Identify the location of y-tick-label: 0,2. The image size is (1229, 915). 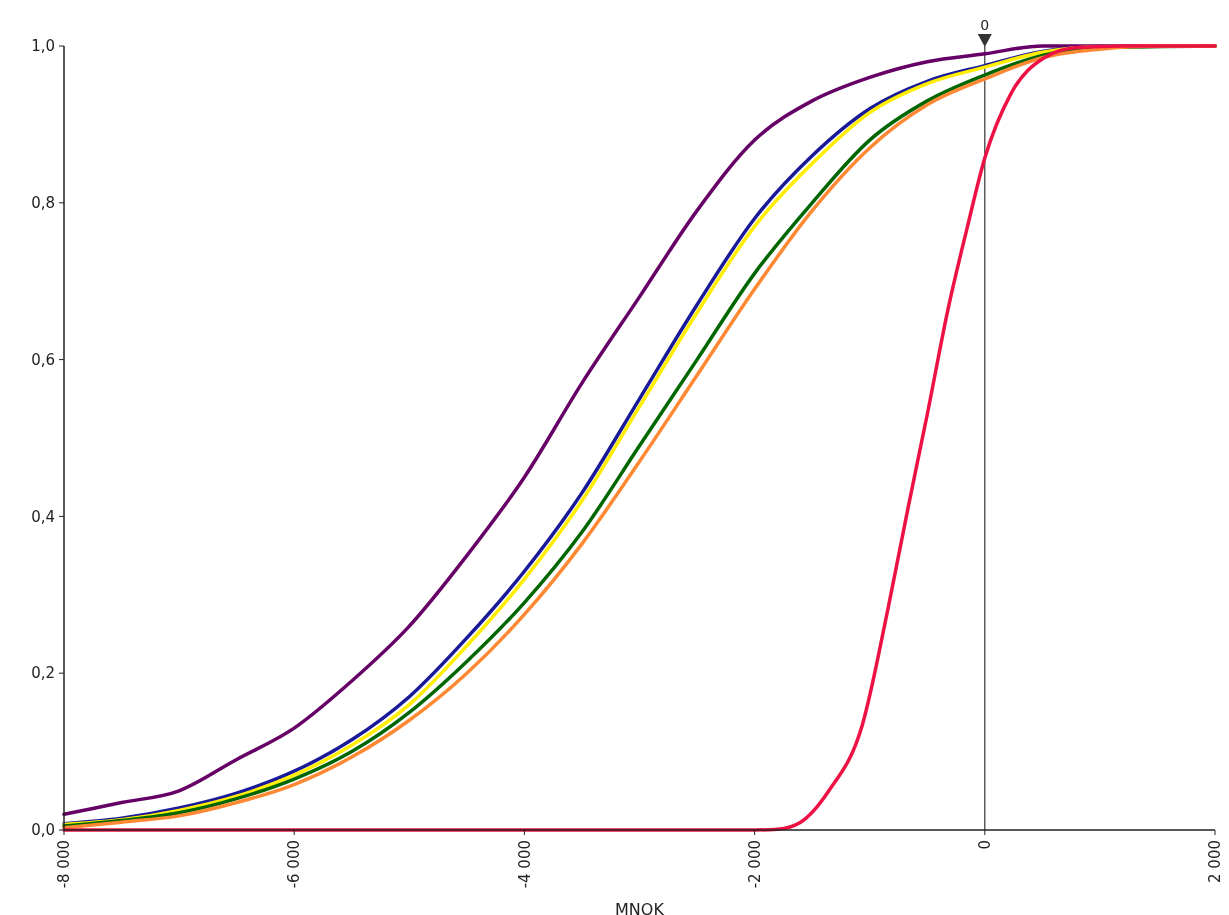
(43, 673).